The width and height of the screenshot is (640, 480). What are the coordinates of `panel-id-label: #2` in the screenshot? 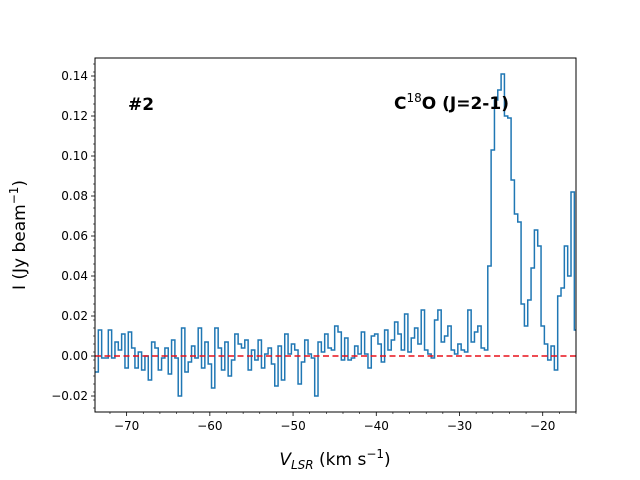 It's located at (141, 105).